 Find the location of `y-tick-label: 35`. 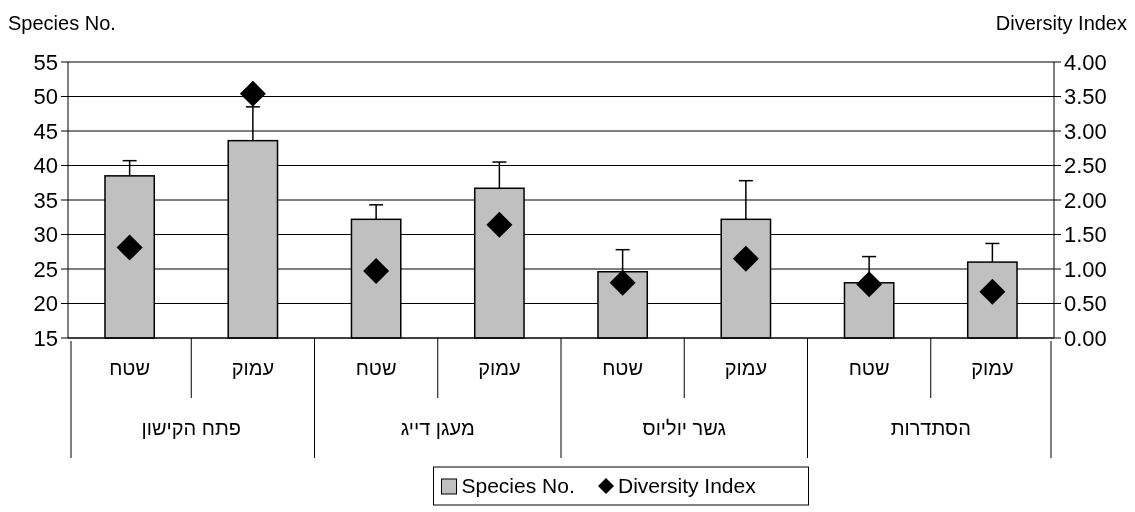

y-tick-label: 35 is located at coordinates (45, 200).